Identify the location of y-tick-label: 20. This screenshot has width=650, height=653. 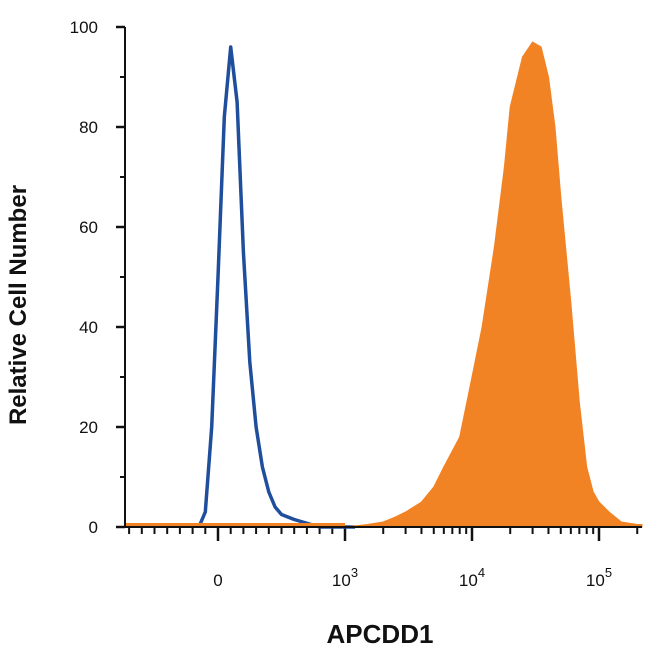
(88, 427).